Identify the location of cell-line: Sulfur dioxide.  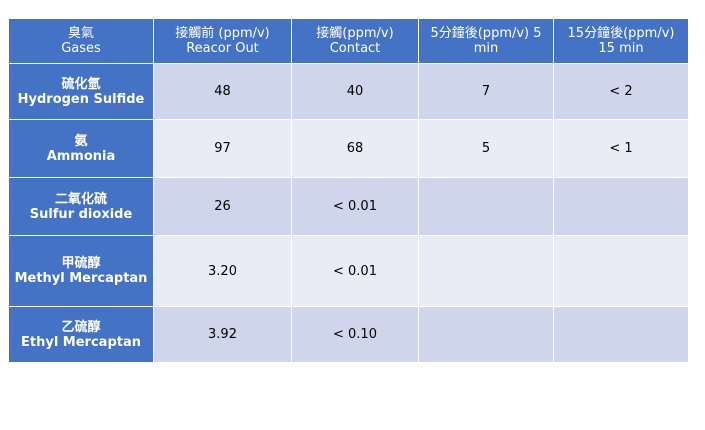
(81, 214).